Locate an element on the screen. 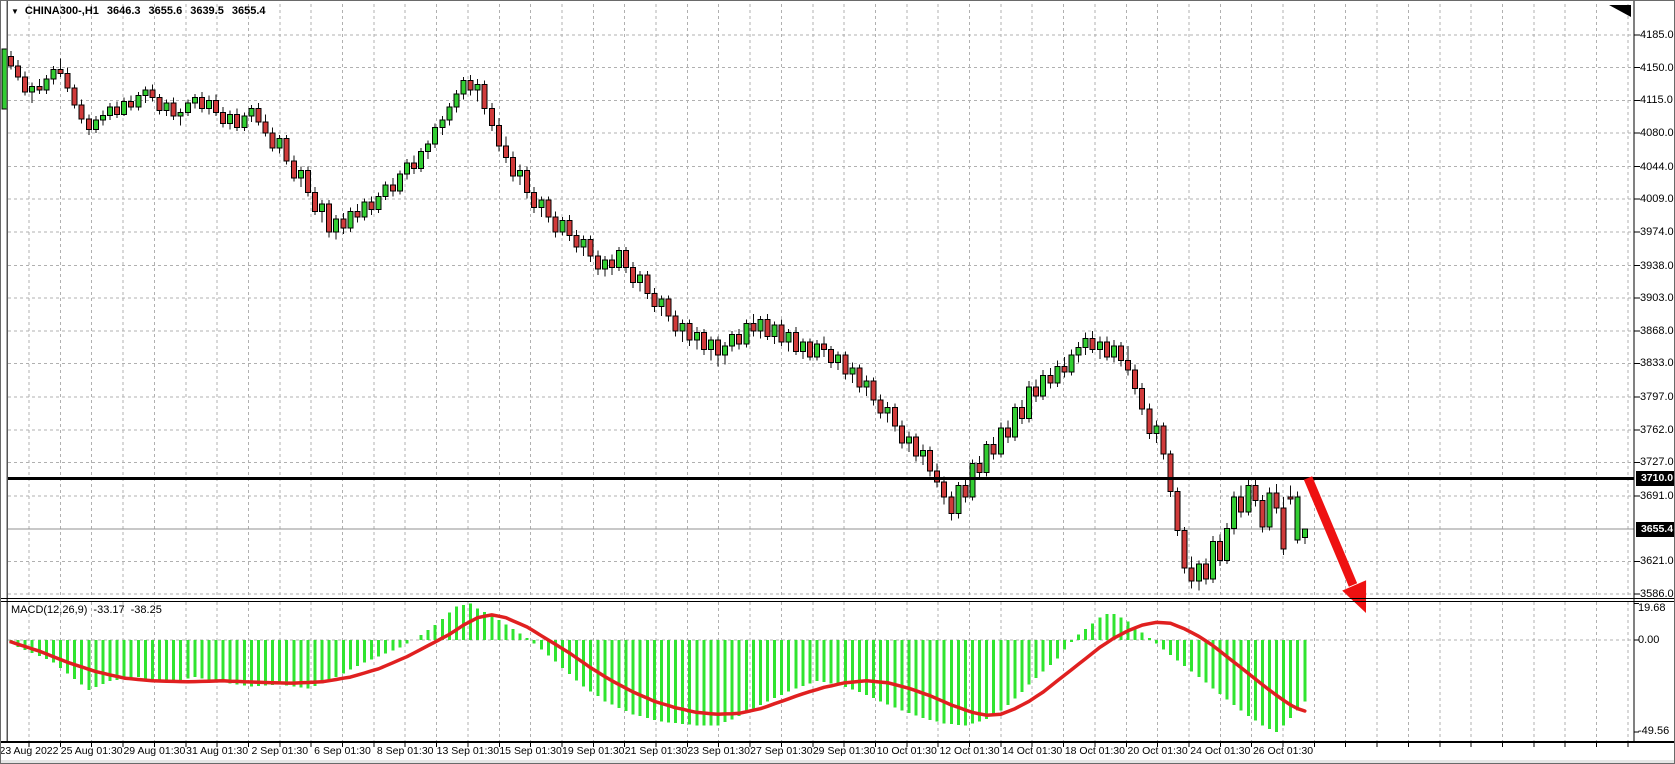 This screenshot has width=1675, height=764. date-label: 31 Aug 01:30 is located at coordinates (217, 751).